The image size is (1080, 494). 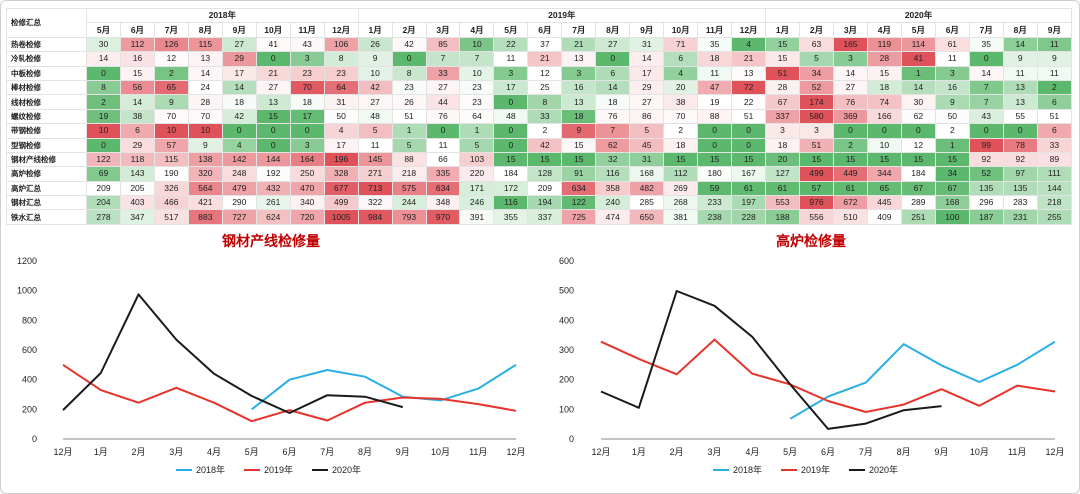 I want to click on heatmap-cell: 17, so click(x=239, y=73).